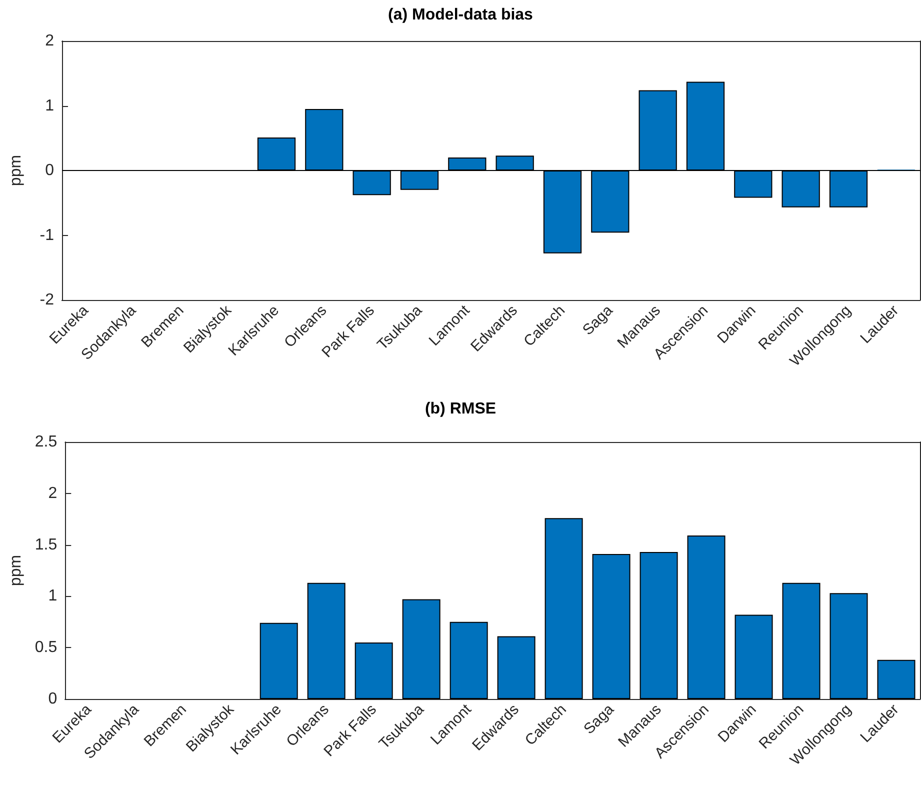  I want to click on chart-title: (a) Model-data bias, so click(461, 15).